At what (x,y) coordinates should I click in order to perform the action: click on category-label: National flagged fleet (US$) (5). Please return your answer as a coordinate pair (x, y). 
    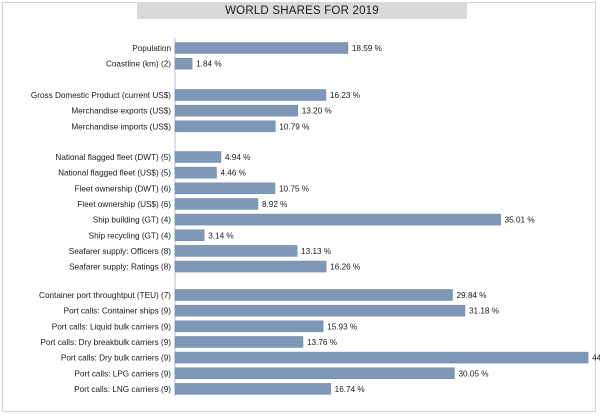
    Looking at the image, I should click on (114, 173).